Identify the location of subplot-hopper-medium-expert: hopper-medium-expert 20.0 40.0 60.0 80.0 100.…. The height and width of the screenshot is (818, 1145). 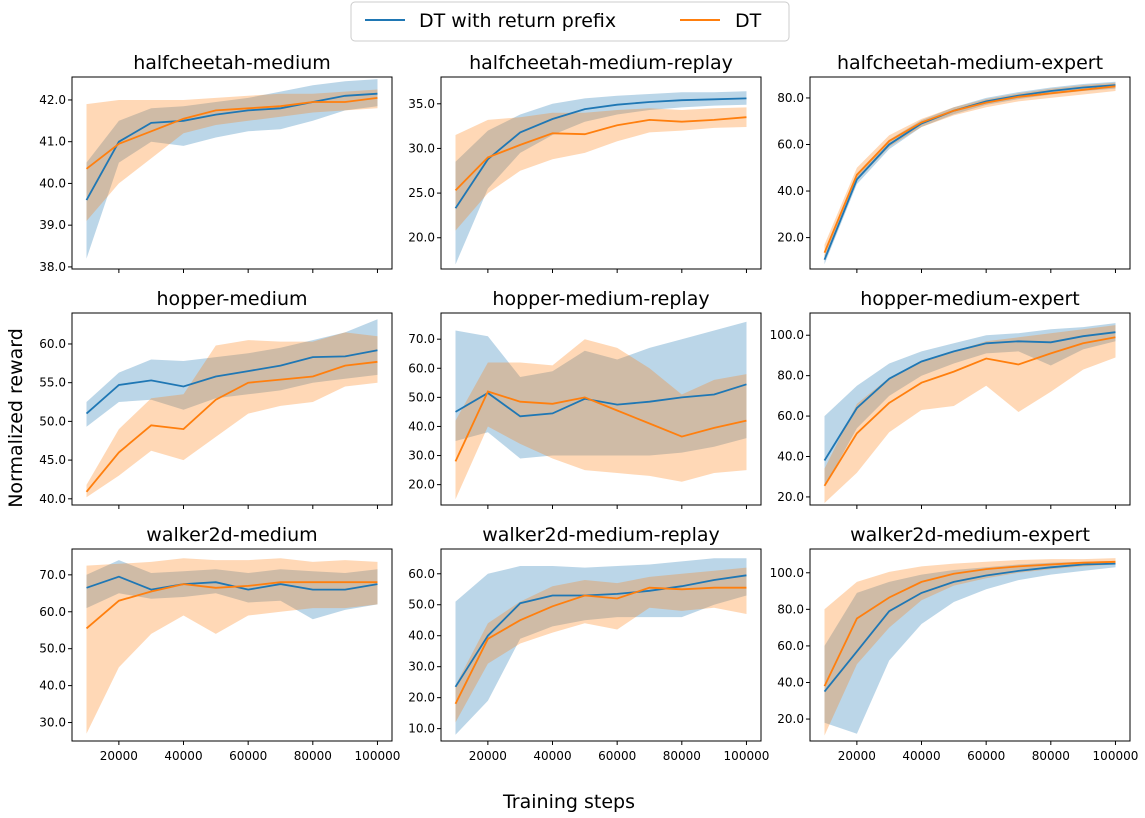
(950, 398).